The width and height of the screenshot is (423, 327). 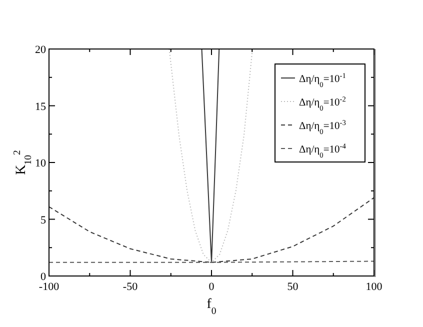 I want to click on x-tick-label: 100, so click(x=374, y=287).